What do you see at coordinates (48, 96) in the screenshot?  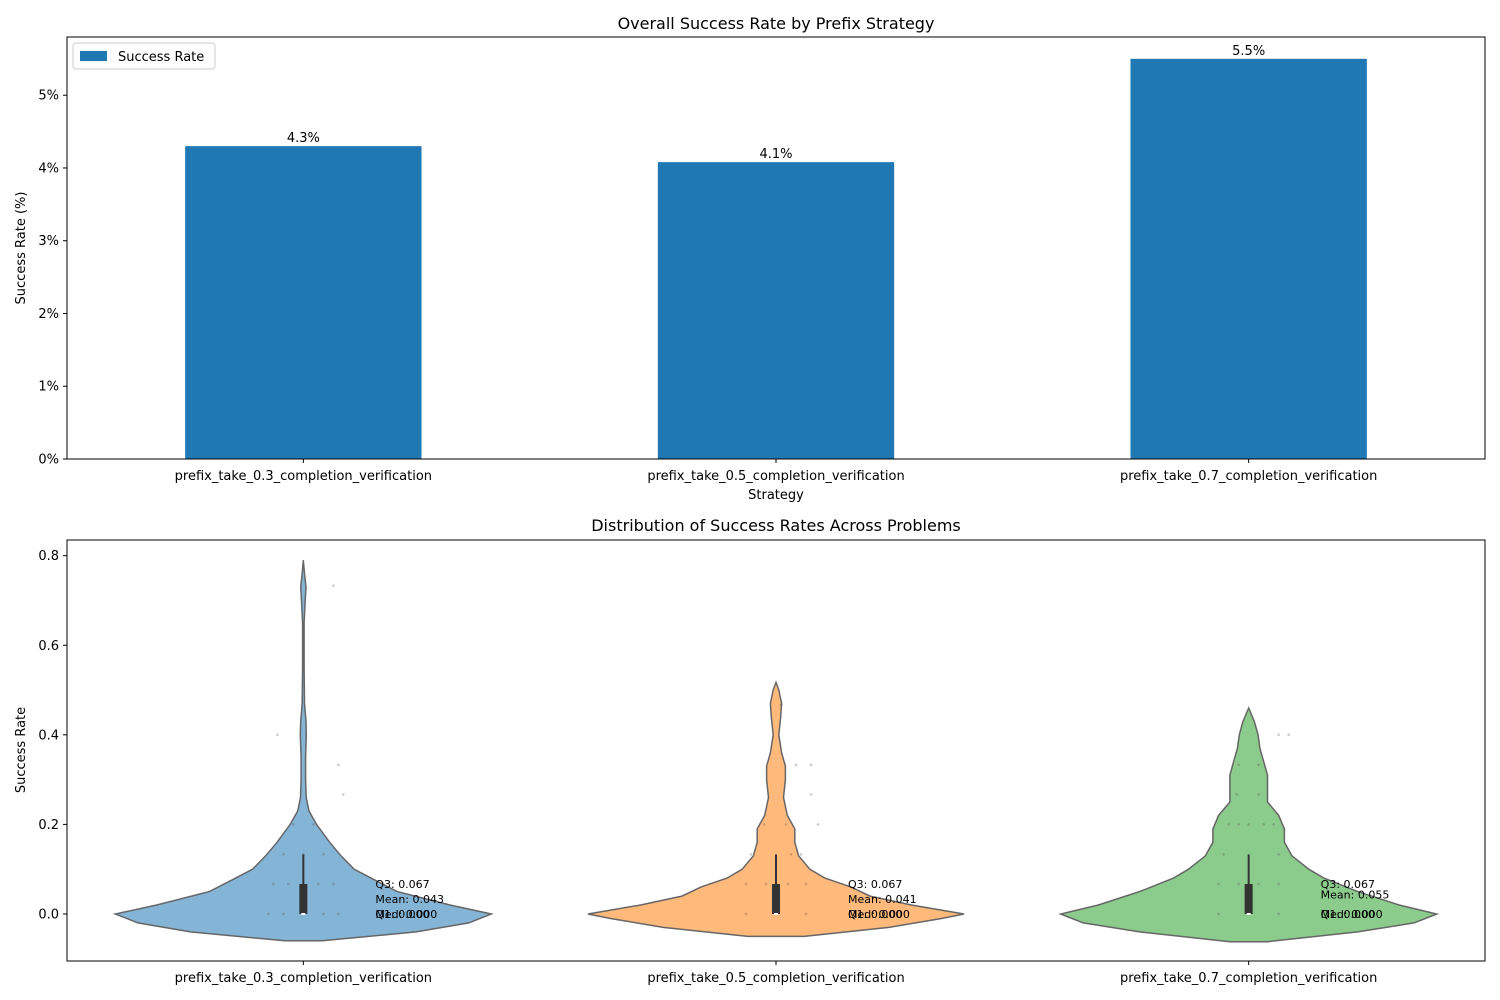 I see `y-tick-label: 5%` at bounding box center [48, 96].